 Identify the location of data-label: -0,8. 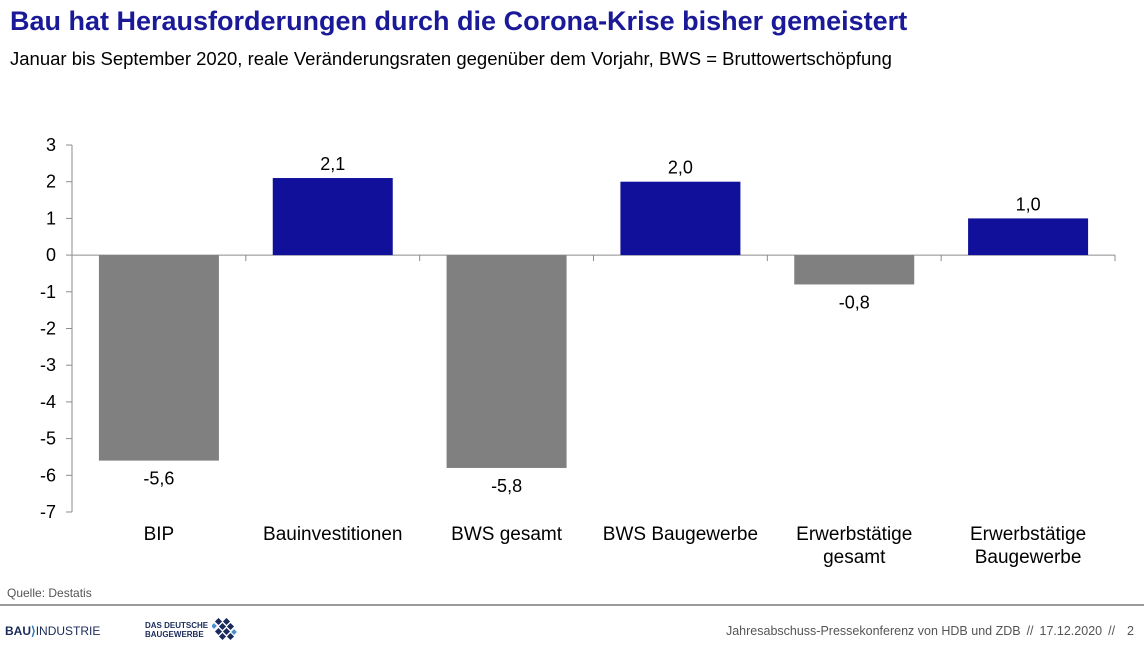
(854, 302).